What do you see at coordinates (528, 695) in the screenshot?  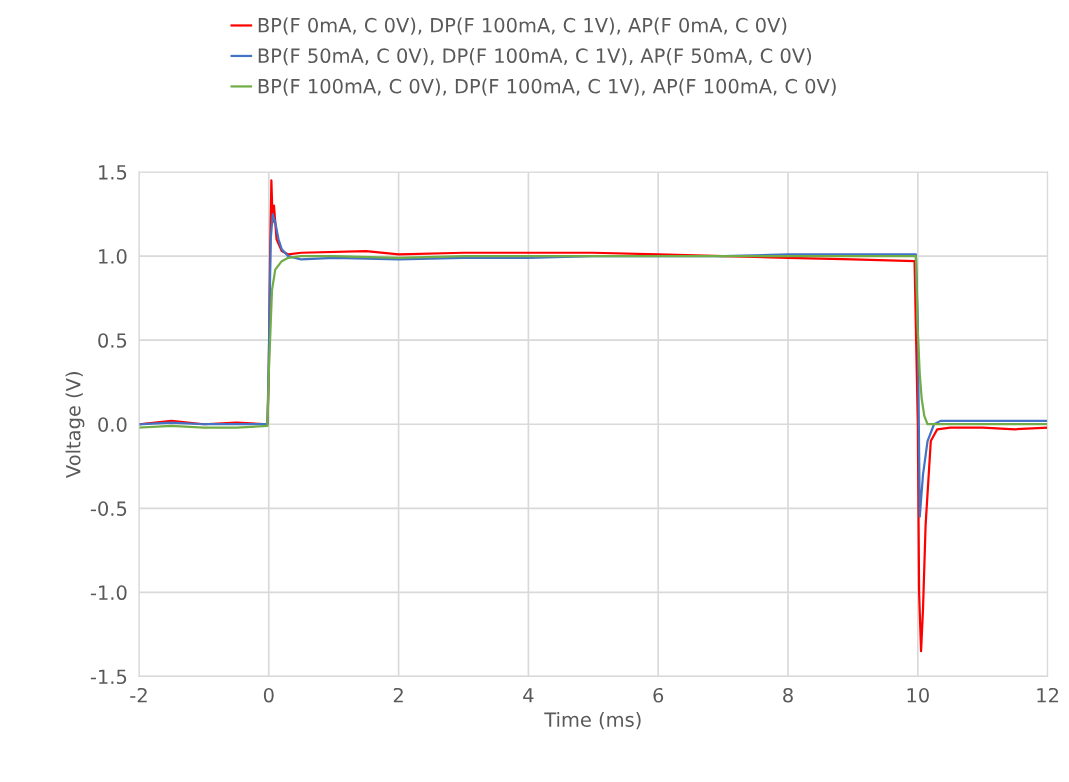 I see `x-tick-label: 4` at bounding box center [528, 695].